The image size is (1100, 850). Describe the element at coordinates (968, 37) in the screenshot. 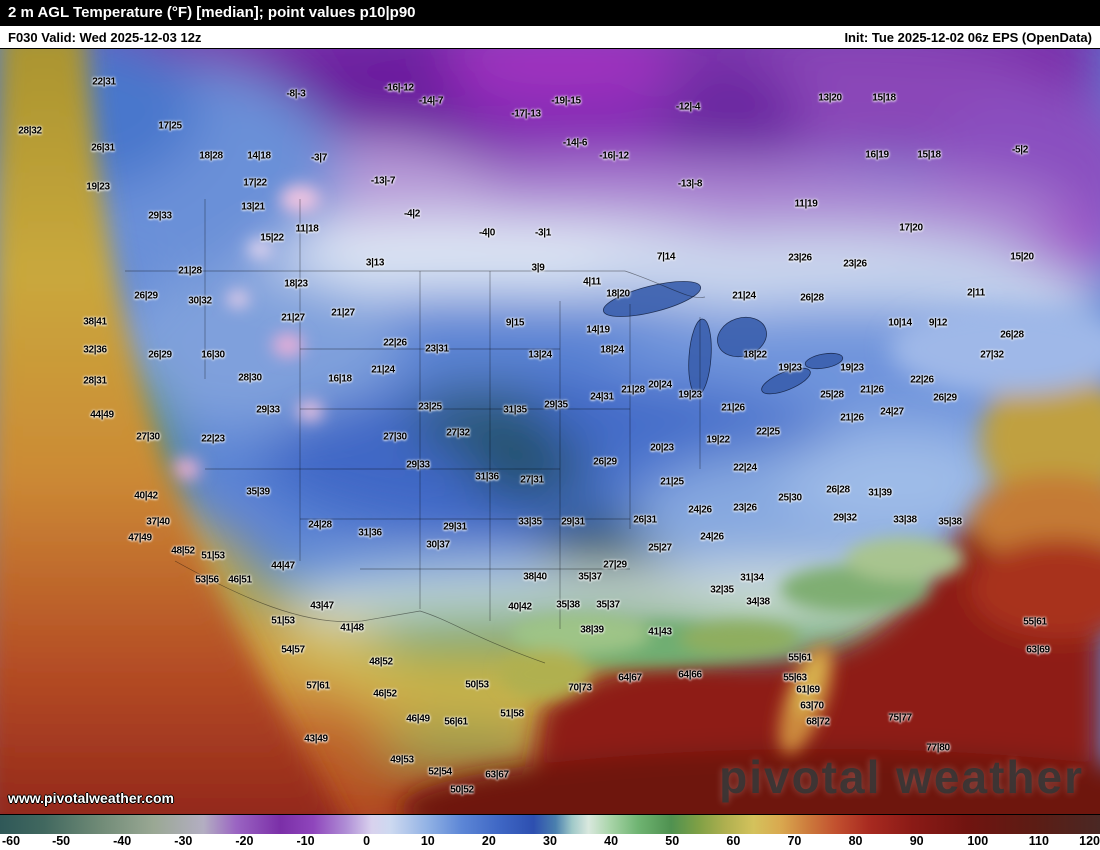

I see `init-time-label: Init: Tue 2025-12-02 06z EPS (OpenData)` at that location.